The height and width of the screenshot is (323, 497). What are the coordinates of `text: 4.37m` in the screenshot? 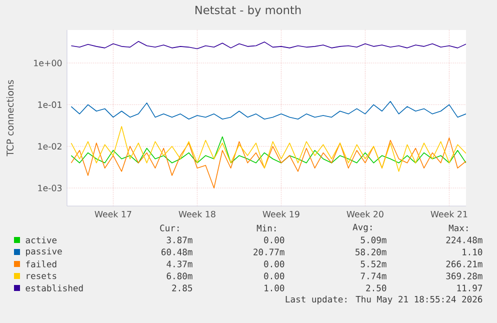 It's located at (179, 264).